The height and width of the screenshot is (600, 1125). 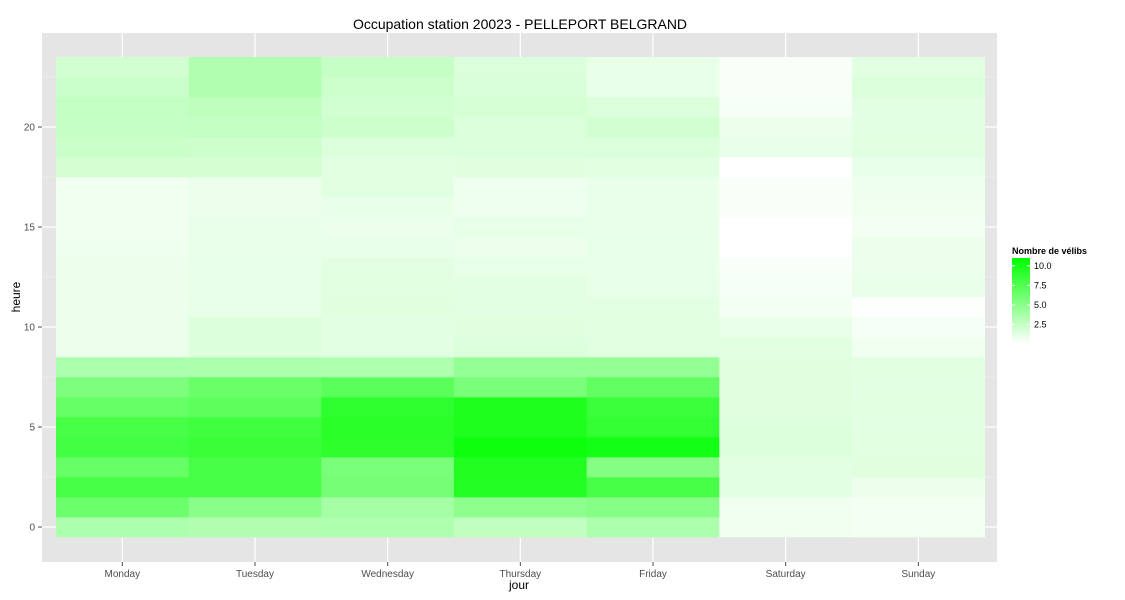 I want to click on y-axis: 0 5 10 15 20, so click(x=33, y=328).